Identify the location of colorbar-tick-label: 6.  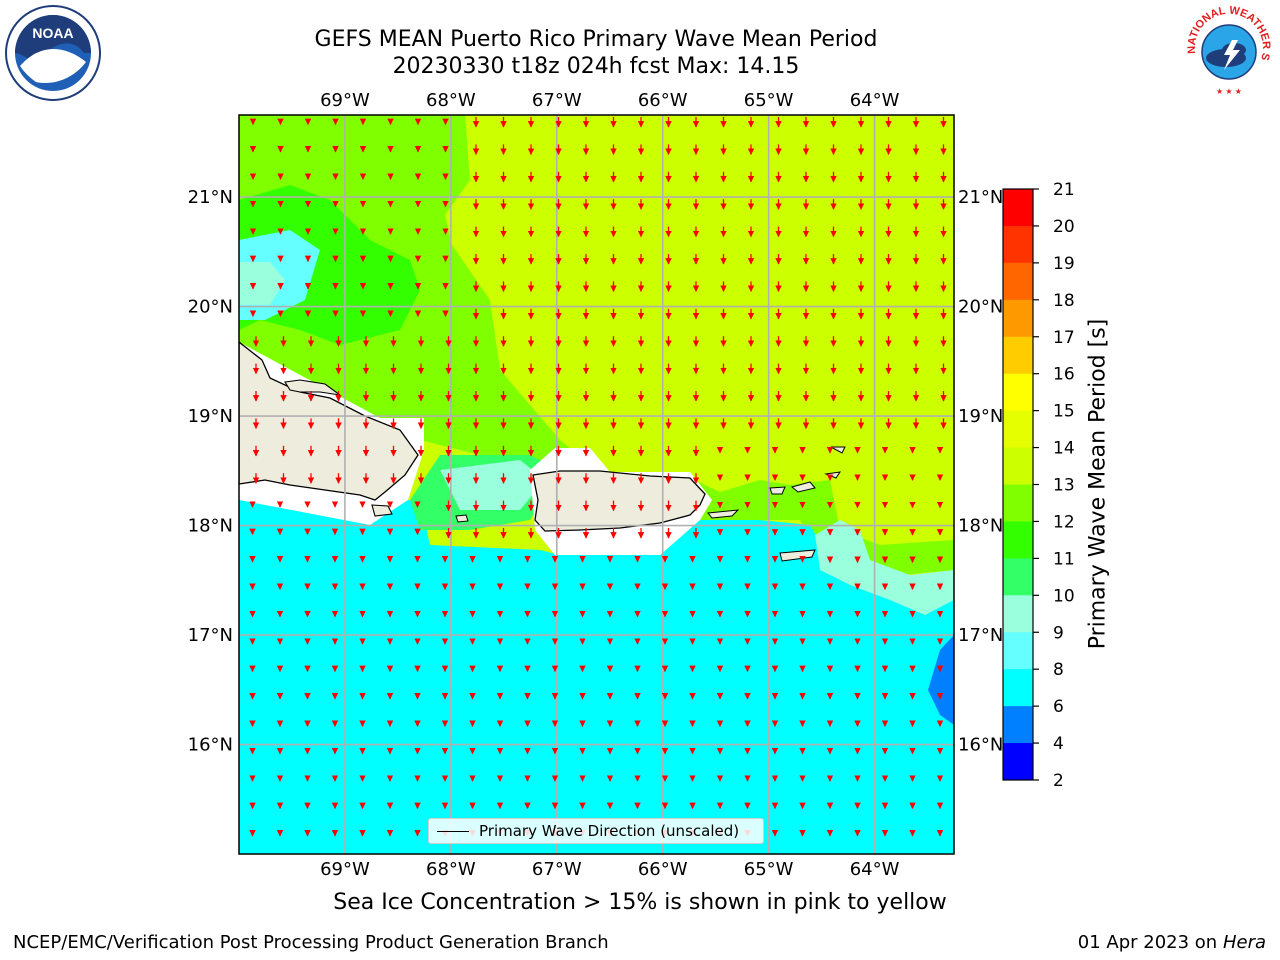
(1058, 707).